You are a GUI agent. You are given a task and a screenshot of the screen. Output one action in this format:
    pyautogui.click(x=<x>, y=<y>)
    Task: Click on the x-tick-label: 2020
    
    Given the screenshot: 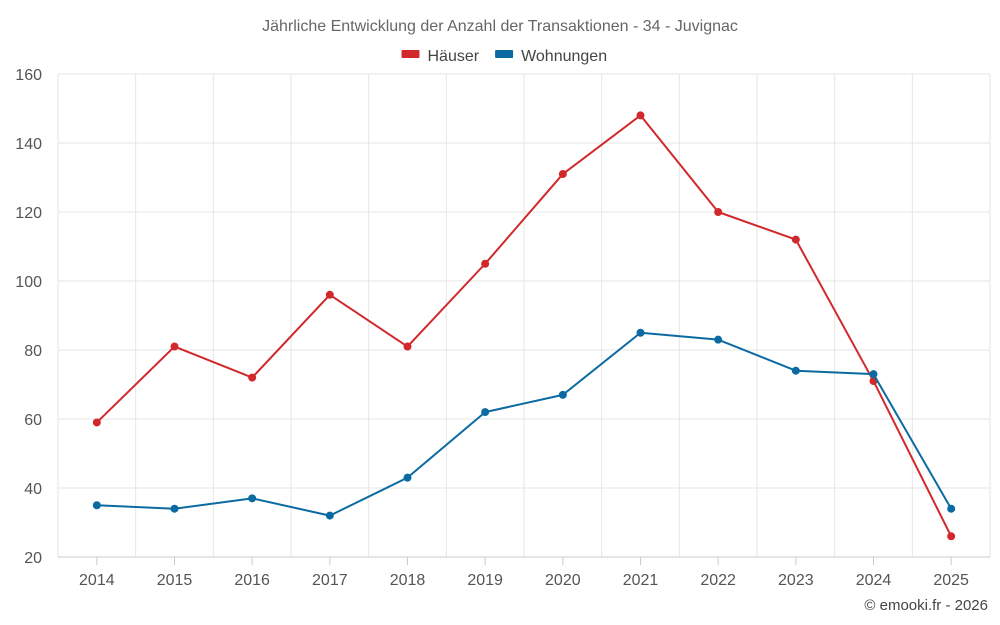 What is the action you would take?
    pyautogui.click(x=563, y=580)
    